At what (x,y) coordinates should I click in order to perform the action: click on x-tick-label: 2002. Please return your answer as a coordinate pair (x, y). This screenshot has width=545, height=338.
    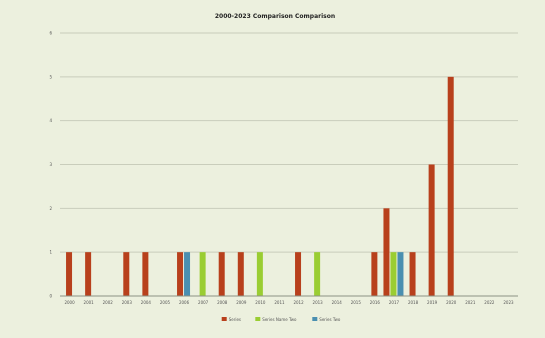
    Looking at the image, I should click on (108, 302).